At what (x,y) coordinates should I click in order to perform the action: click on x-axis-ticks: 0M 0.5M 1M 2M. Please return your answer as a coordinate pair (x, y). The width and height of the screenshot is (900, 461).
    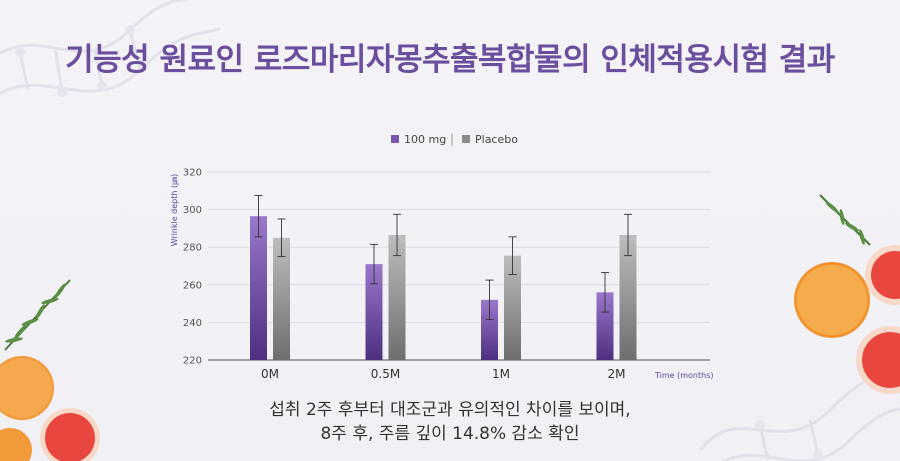
    Looking at the image, I should click on (443, 374).